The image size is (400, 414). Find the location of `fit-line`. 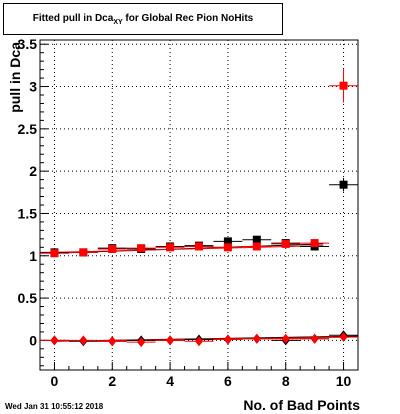

fit-line is located at coordinates (189, 249).